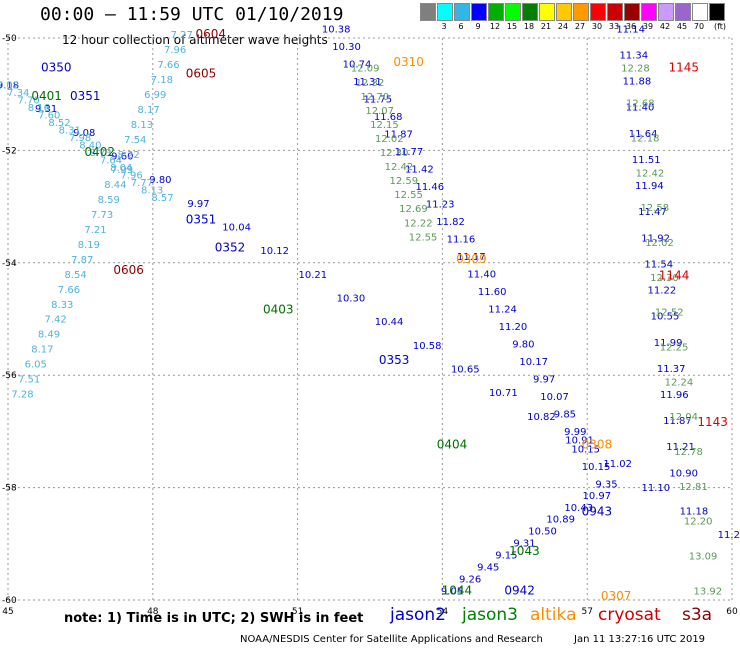 This screenshot has width=740, height=650. Describe the element at coordinates (554, 397) in the screenshot. I see `wave-height-value: 10.07` at that location.